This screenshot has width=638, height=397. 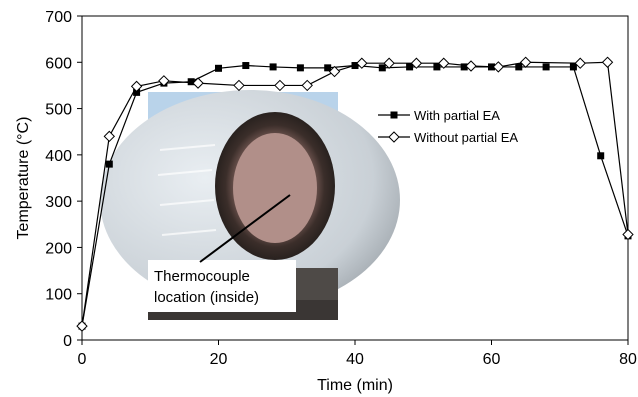 What do you see at coordinates (58, 17) in the screenshot?
I see `y-tick-label: 700` at bounding box center [58, 17].